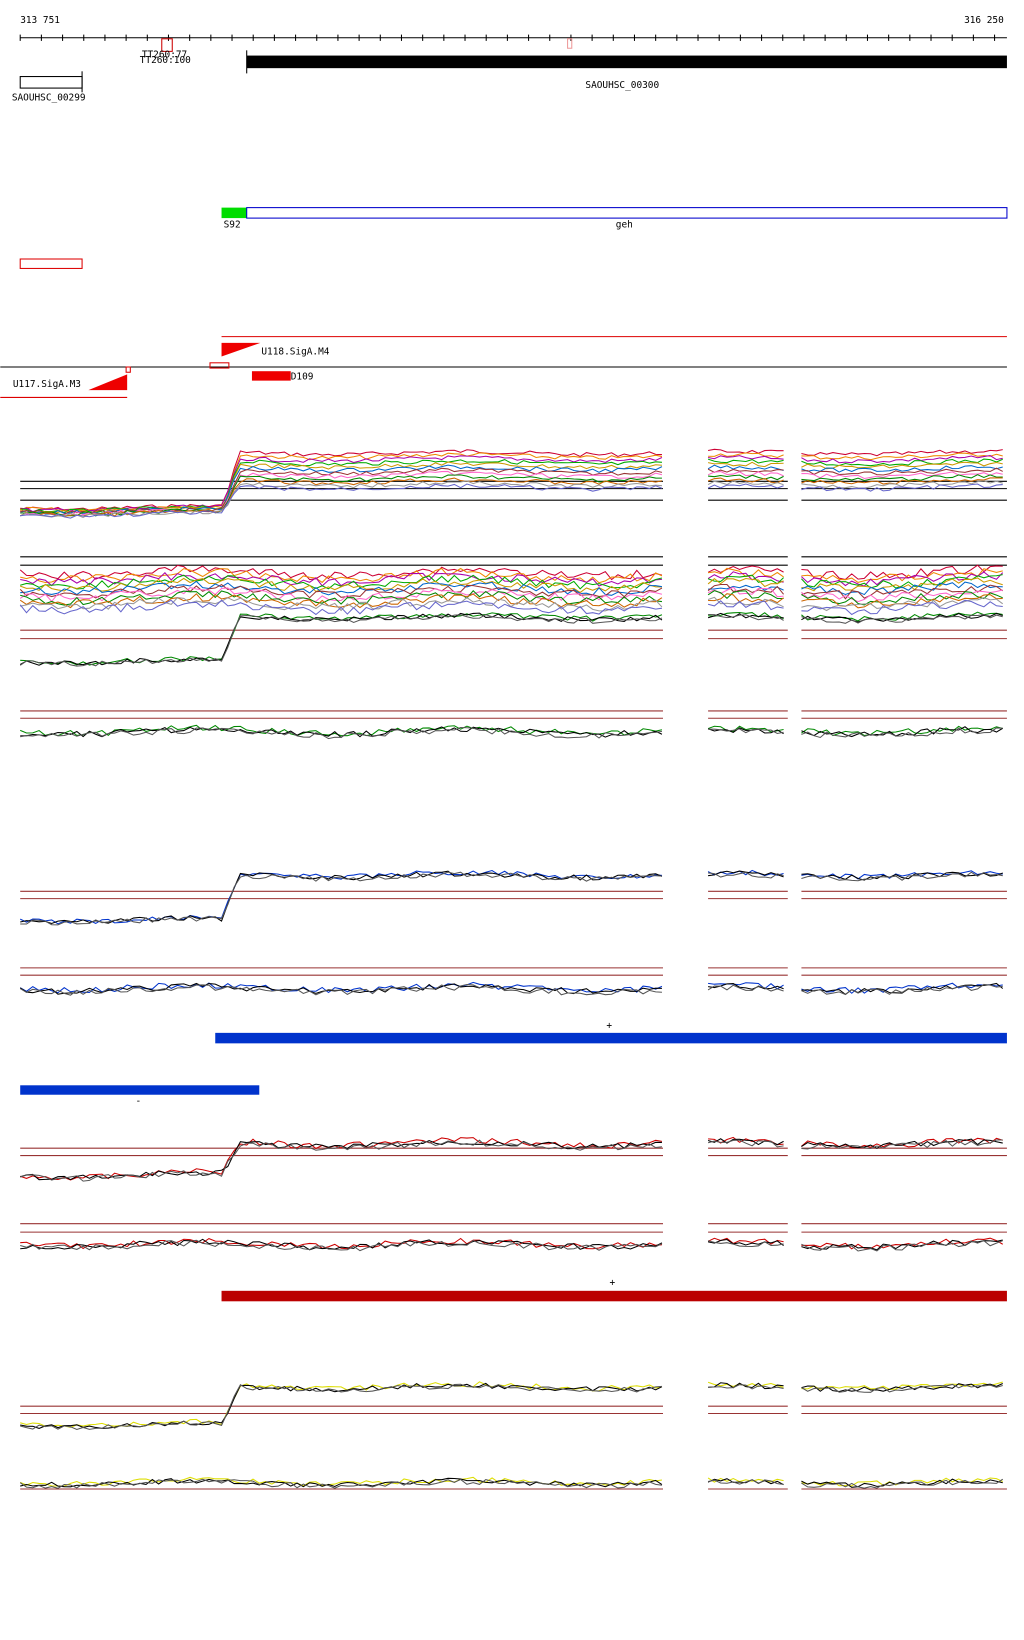 This screenshot has width=1024, height=1640. I want to click on terminator-small, so click(570, 43).